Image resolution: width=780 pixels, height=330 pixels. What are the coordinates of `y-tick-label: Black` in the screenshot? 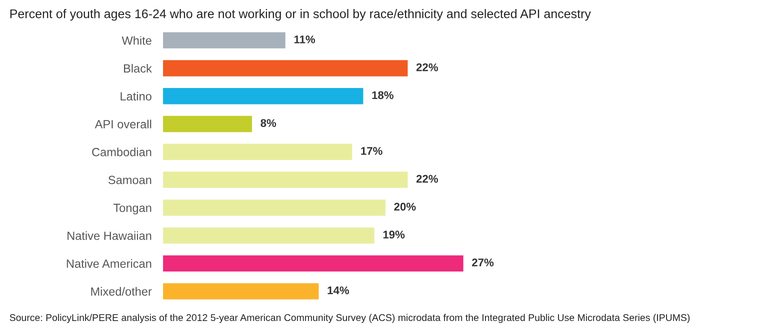 It's located at (138, 68).